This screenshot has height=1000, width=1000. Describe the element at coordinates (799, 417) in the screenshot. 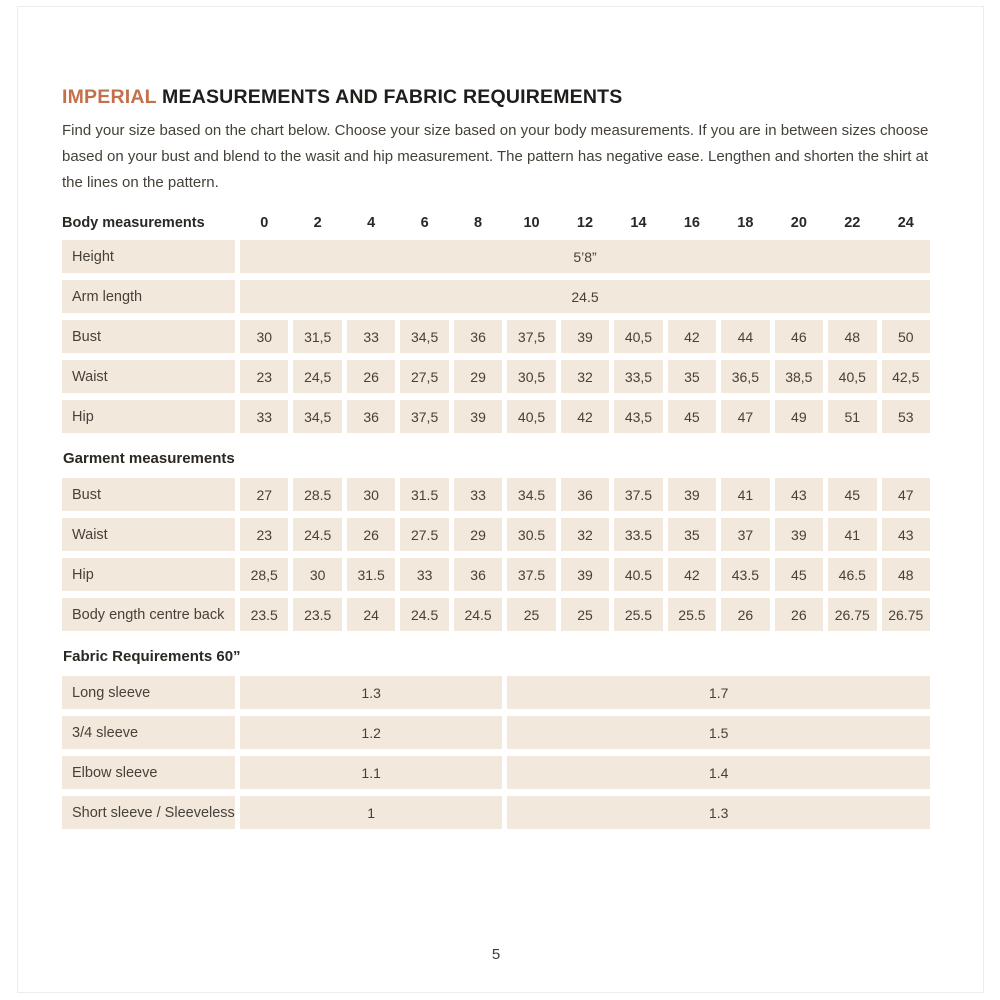

I see `value-cell: 49` at that location.